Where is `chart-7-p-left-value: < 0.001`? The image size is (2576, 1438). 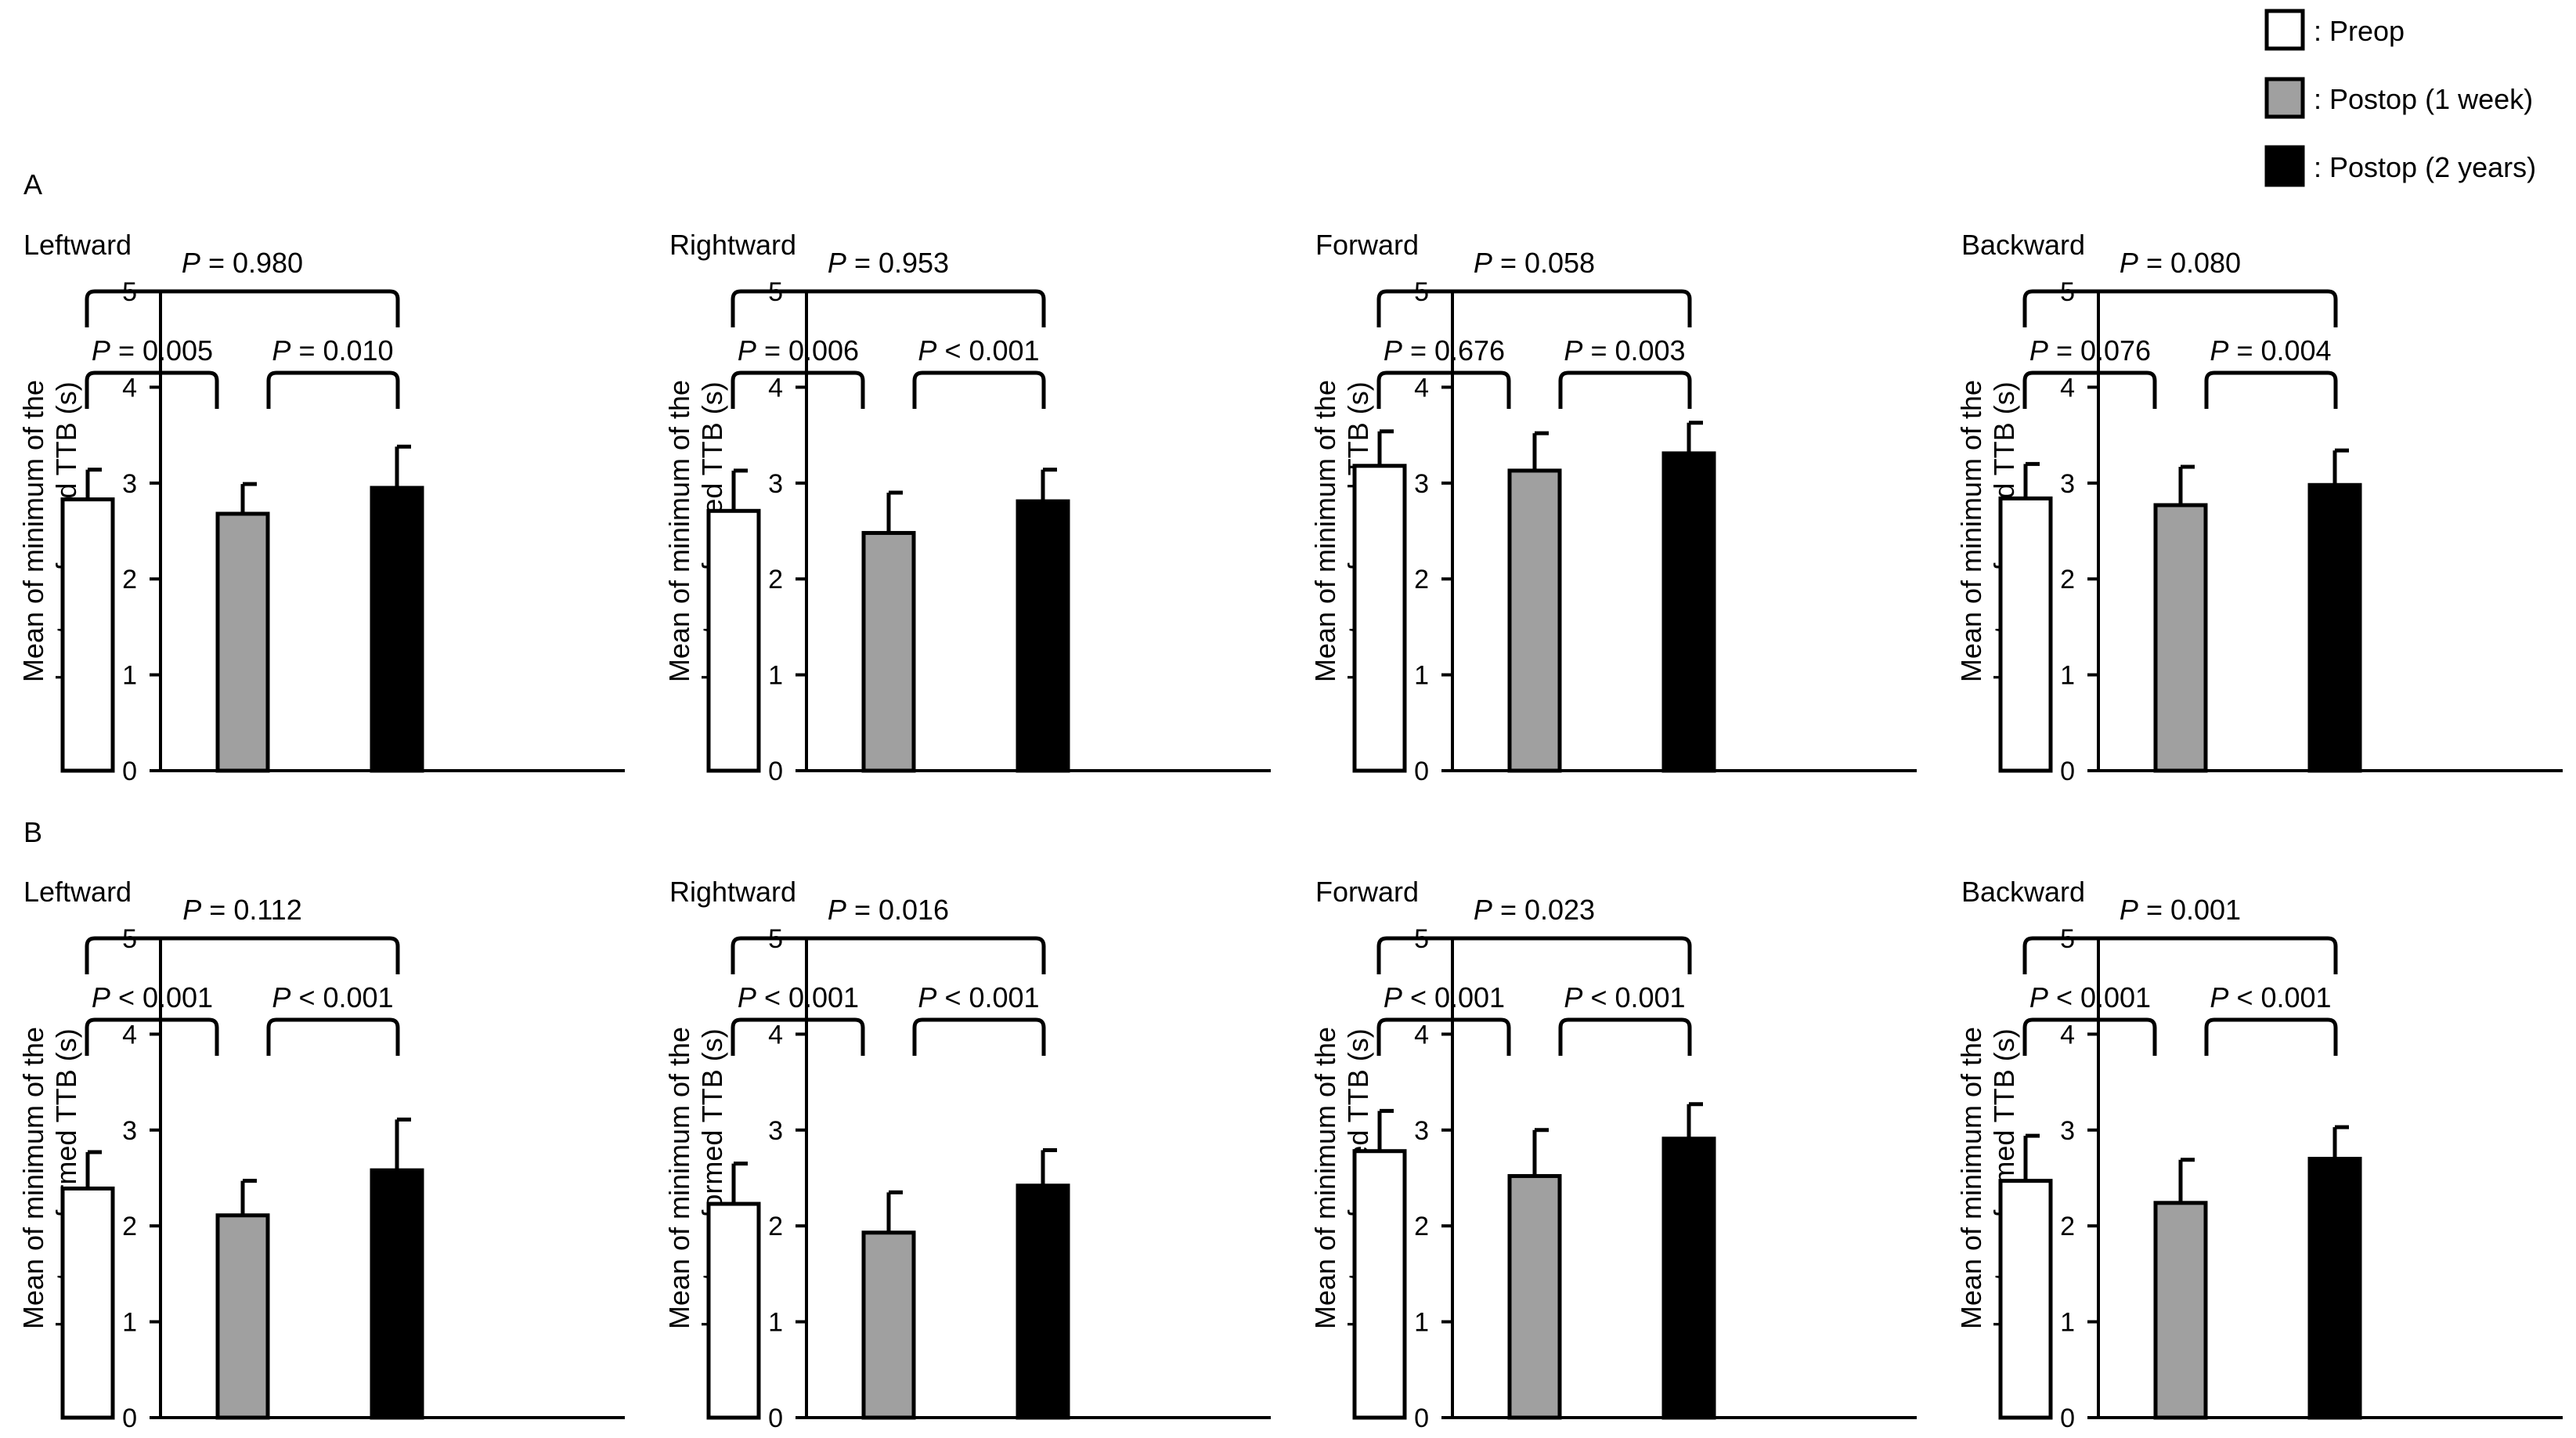
chart-7-p-left-value: < 0.001 is located at coordinates (1457, 997).